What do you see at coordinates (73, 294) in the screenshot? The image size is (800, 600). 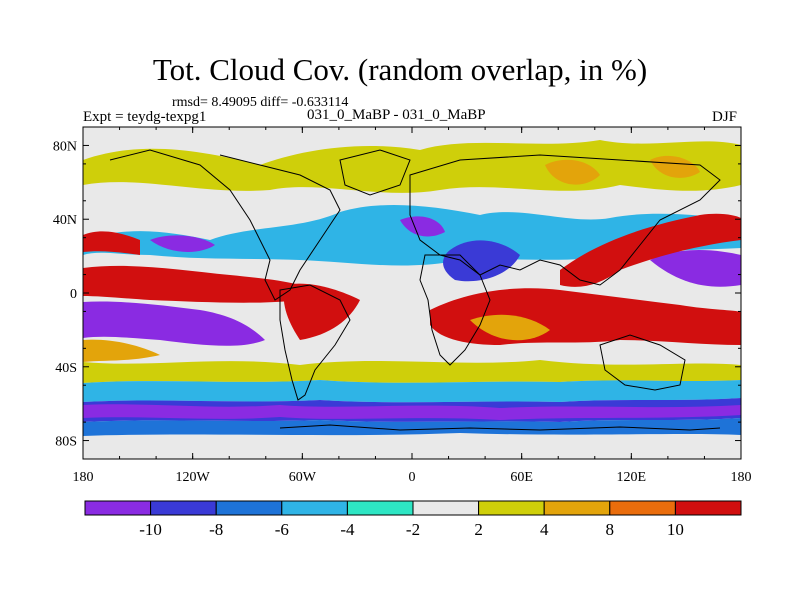 I see `y-tick-label: 0` at bounding box center [73, 294].